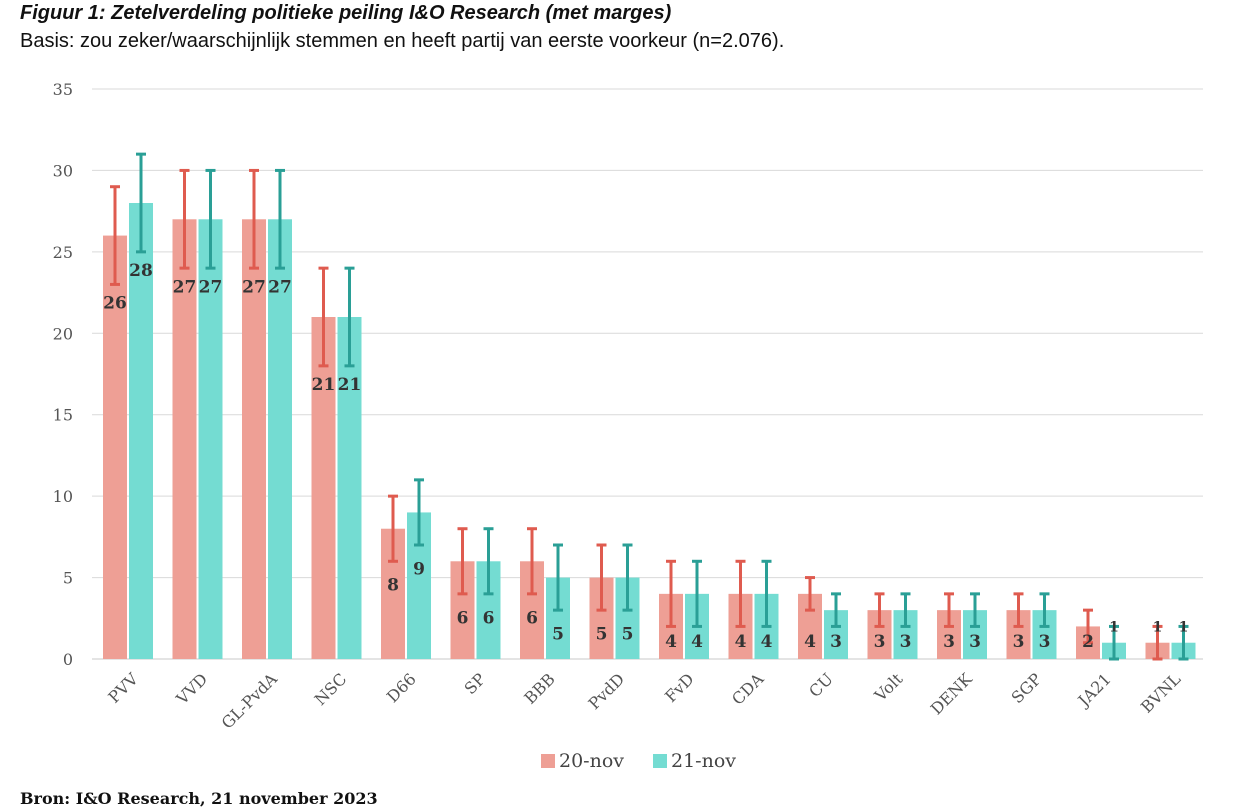 This screenshot has height=808, width=1237. Describe the element at coordinates (475, 683) in the screenshot. I see `x-tick-label: SP` at that location.